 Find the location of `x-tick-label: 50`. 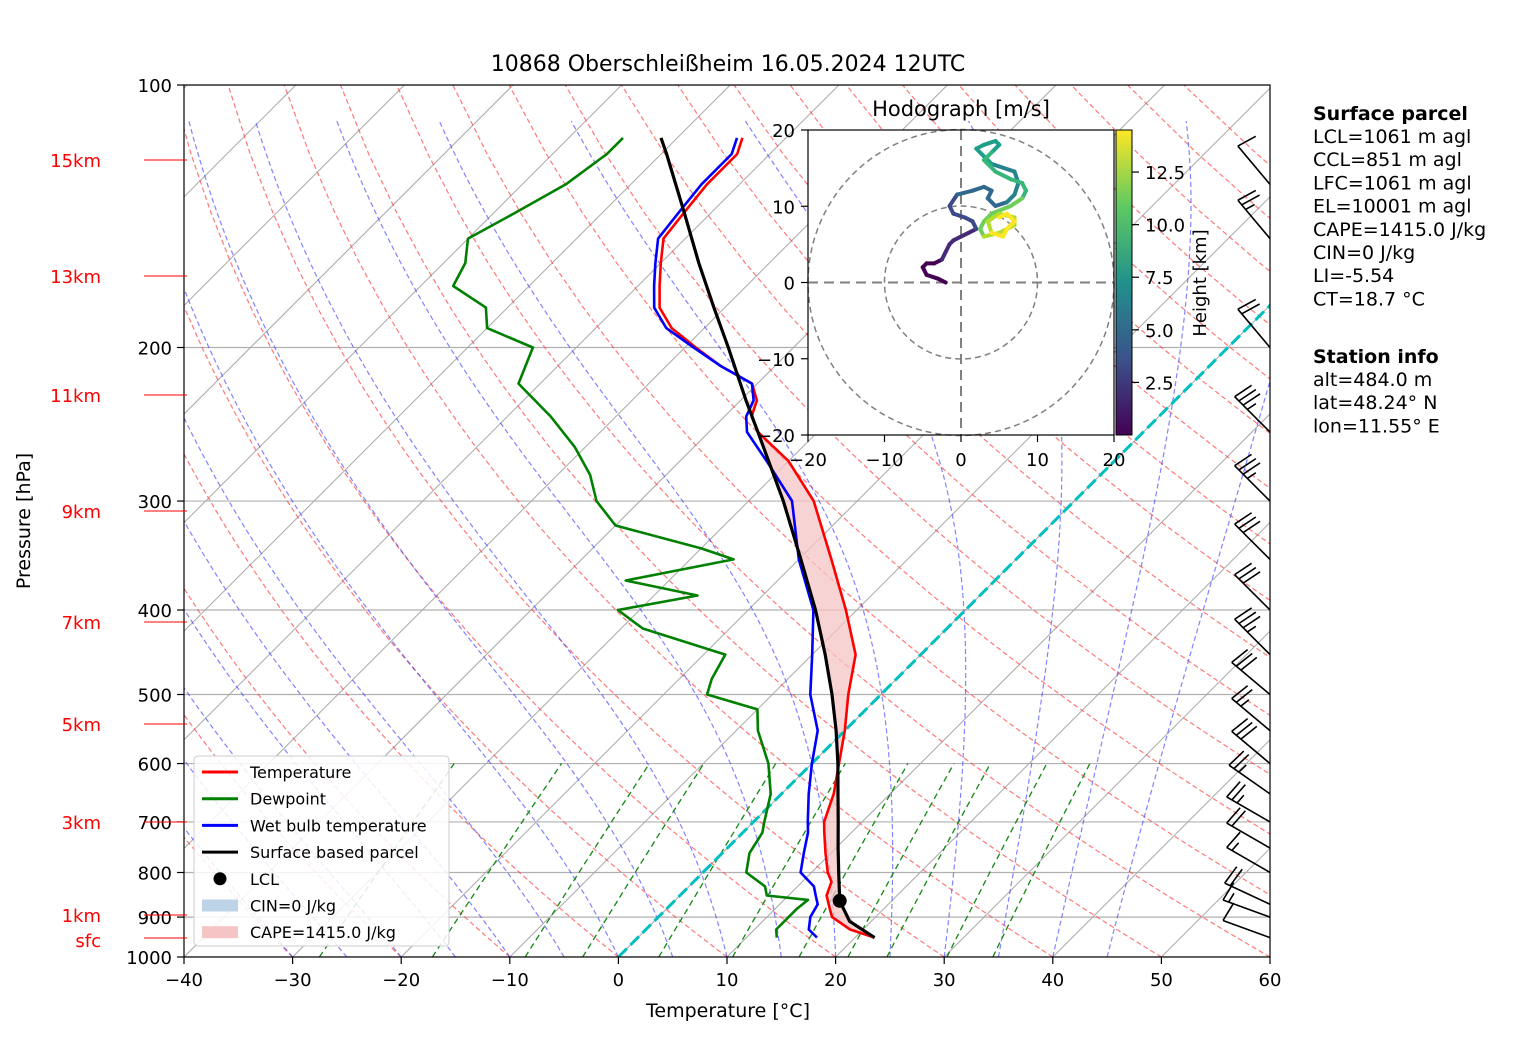

x-tick-label: 50 is located at coordinates (1161, 980).